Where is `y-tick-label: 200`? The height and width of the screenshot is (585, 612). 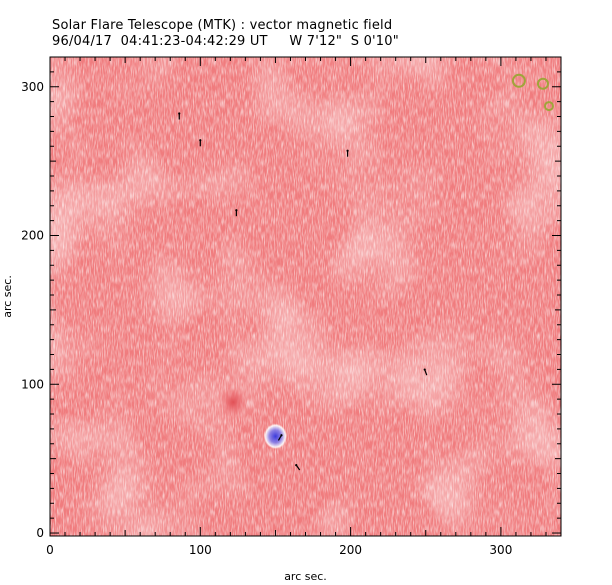
y-tick-label: 200 is located at coordinates (32, 236).